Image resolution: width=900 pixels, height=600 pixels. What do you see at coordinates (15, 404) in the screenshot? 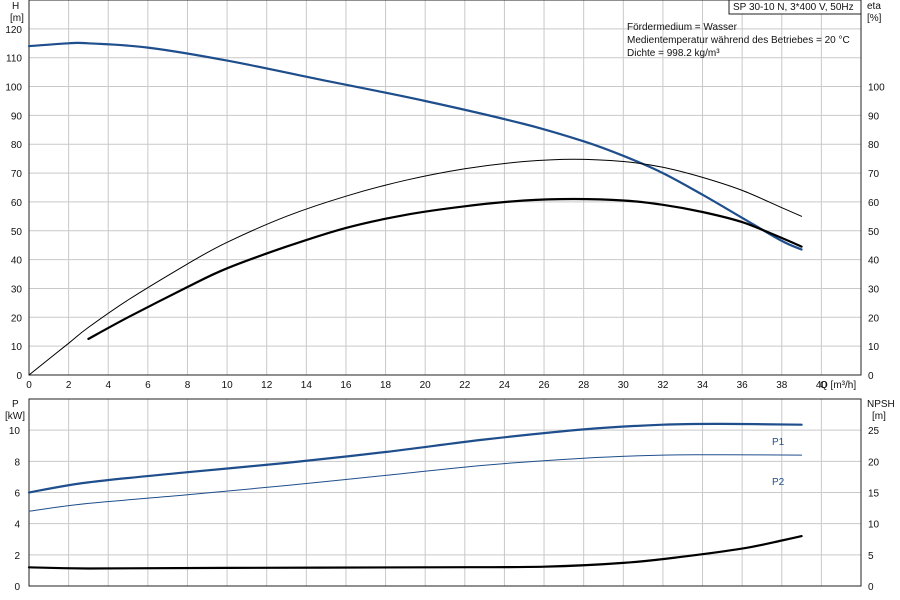
I see `bottom-left-axis-label-line1: P` at bounding box center [15, 404].